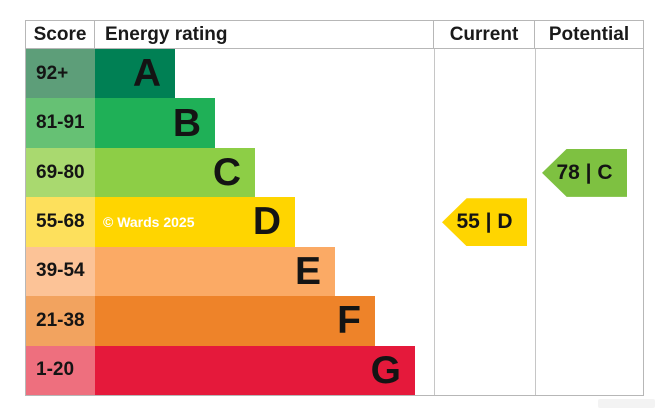  Describe the element at coordinates (434, 222) in the screenshot. I see `column-divider-current` at that location.